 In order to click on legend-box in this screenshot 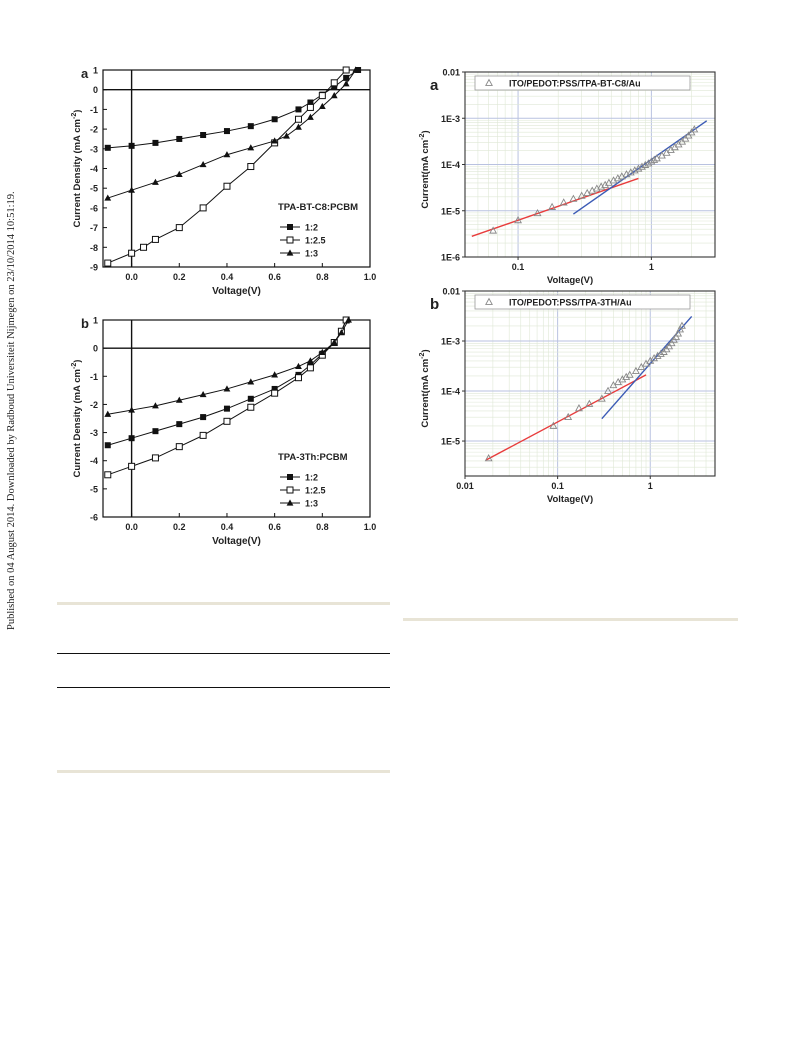, I will do `click(582, 83)`.